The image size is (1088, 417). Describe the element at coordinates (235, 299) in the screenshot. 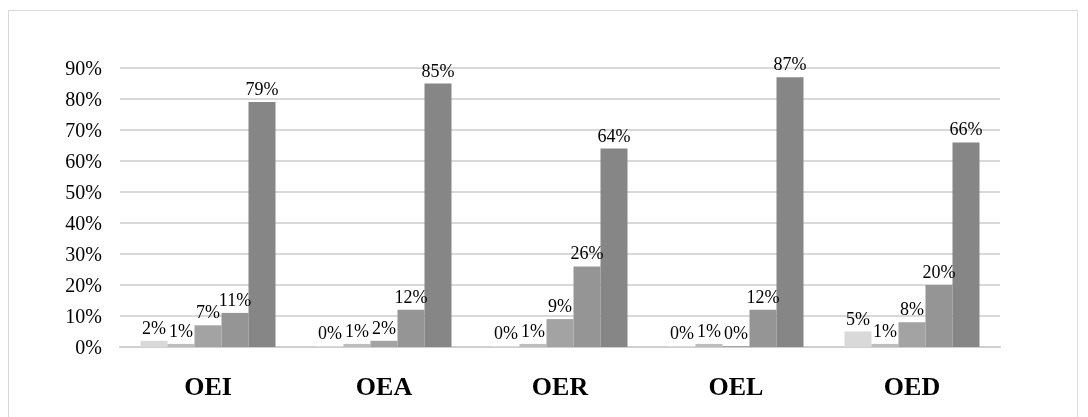

I see `data-label: 11%` at that location.